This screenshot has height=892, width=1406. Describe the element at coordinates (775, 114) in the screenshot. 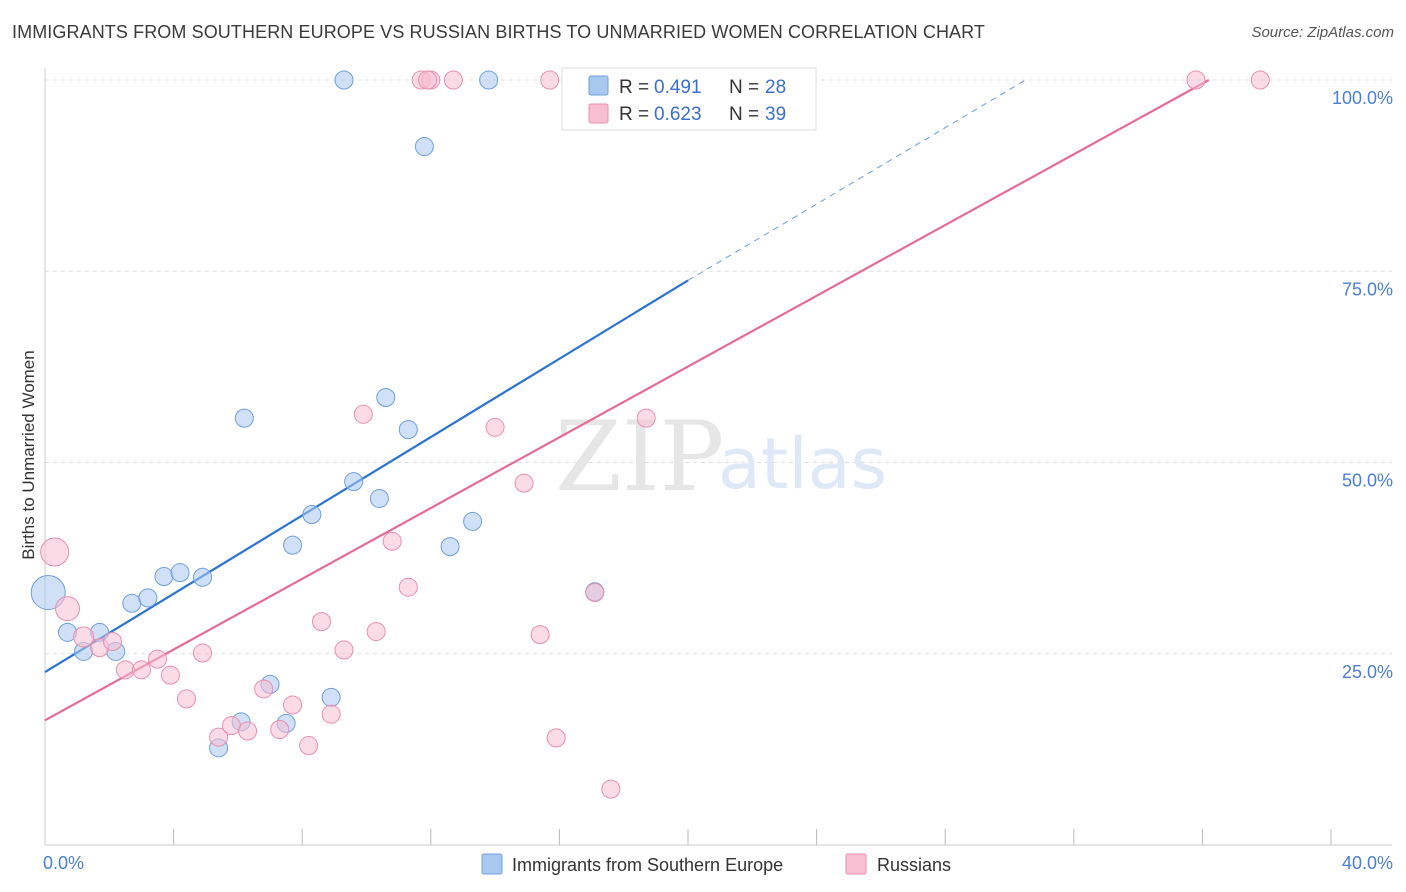

I see `legend-n-value-pink: 39` at that location.